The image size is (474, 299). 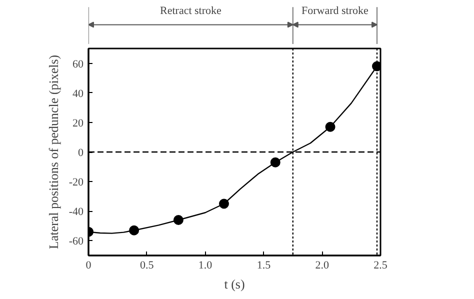 I want to click on y-tick-label: -60, so click(x=76, y=242).